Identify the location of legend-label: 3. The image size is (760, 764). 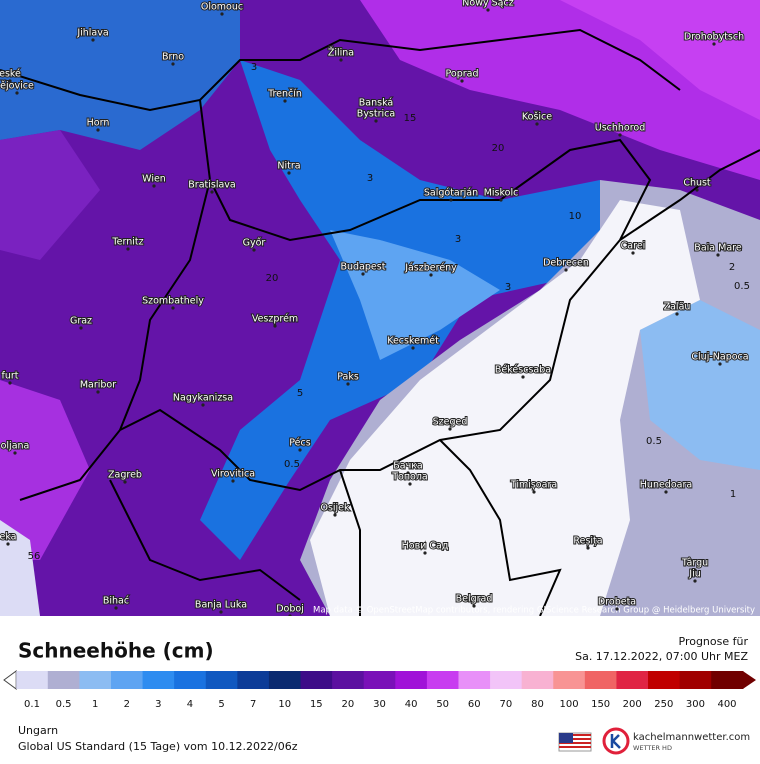
(158, 704).